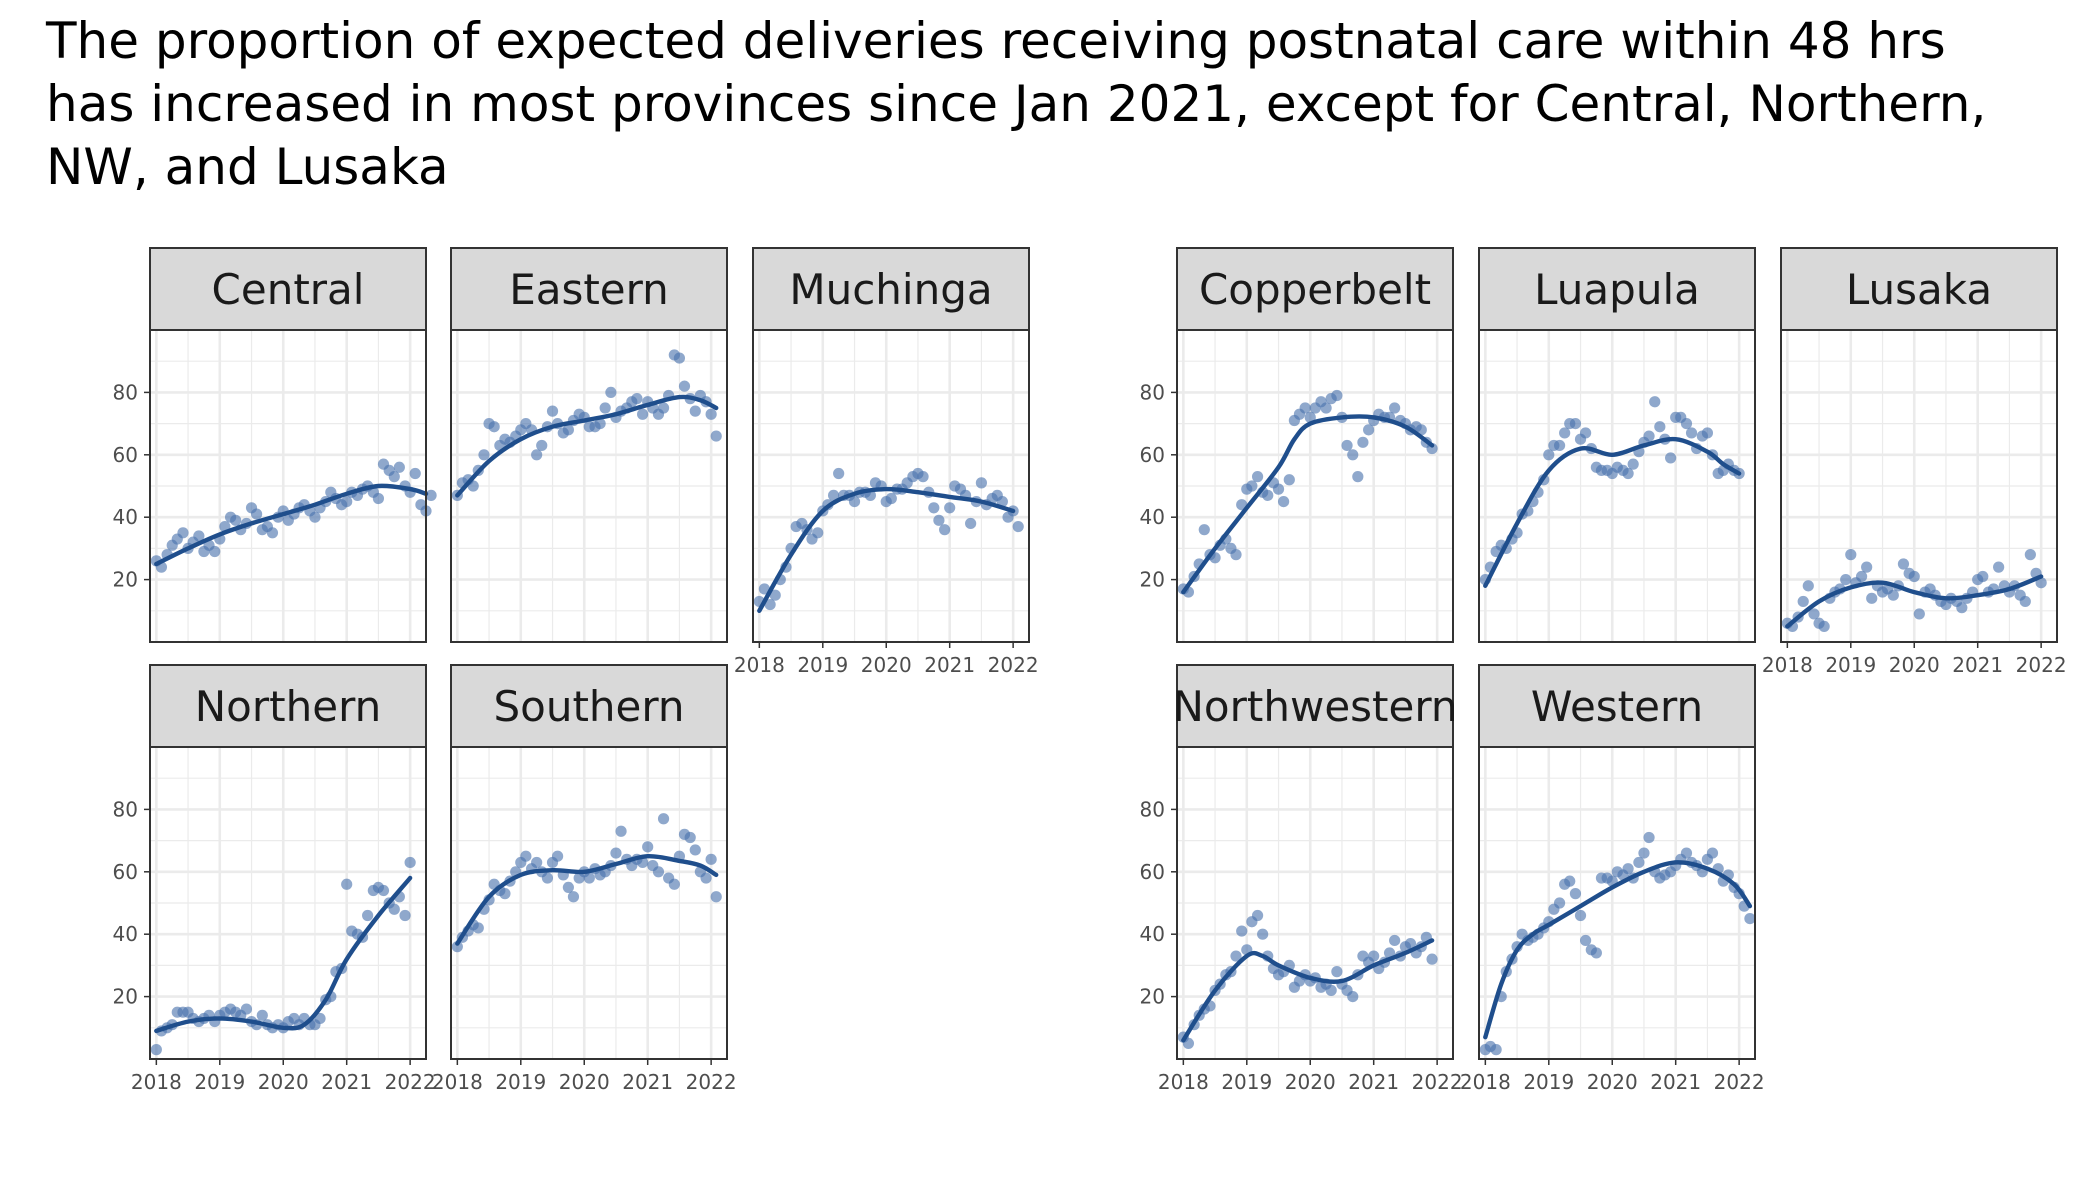 The image size is (2100, 1200). Describe the element at coordinates (886, 462) in the screenshot. I see `panel-muchinga: Muchinga 2018 2019 2020 2021 2022` at that location.